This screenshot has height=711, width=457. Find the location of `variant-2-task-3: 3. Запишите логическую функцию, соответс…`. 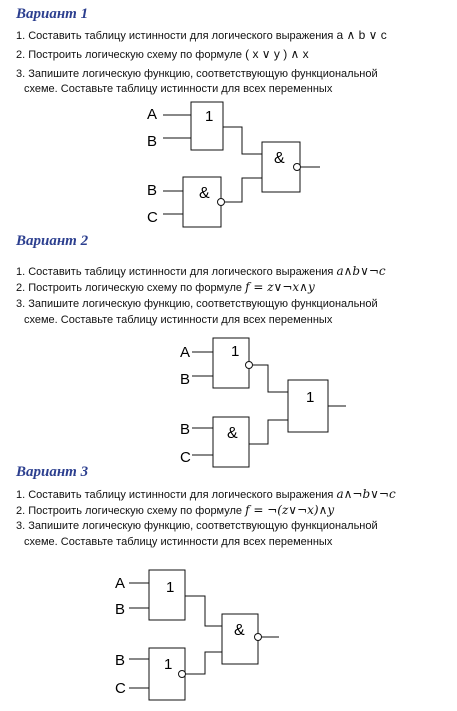

variant-2-task-3: 3. Запишите логическую функцию, соответс… is located at coordinates (197, 304).